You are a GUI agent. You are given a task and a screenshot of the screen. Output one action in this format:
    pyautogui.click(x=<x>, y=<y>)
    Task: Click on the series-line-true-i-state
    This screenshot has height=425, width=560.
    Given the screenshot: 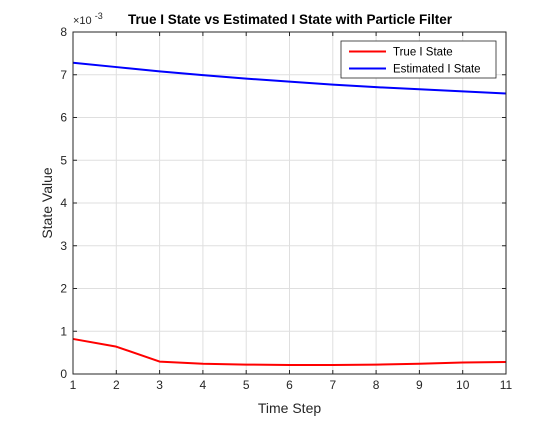 What is the action you would take?
    pyautogui.click(x=289, y=352)
    